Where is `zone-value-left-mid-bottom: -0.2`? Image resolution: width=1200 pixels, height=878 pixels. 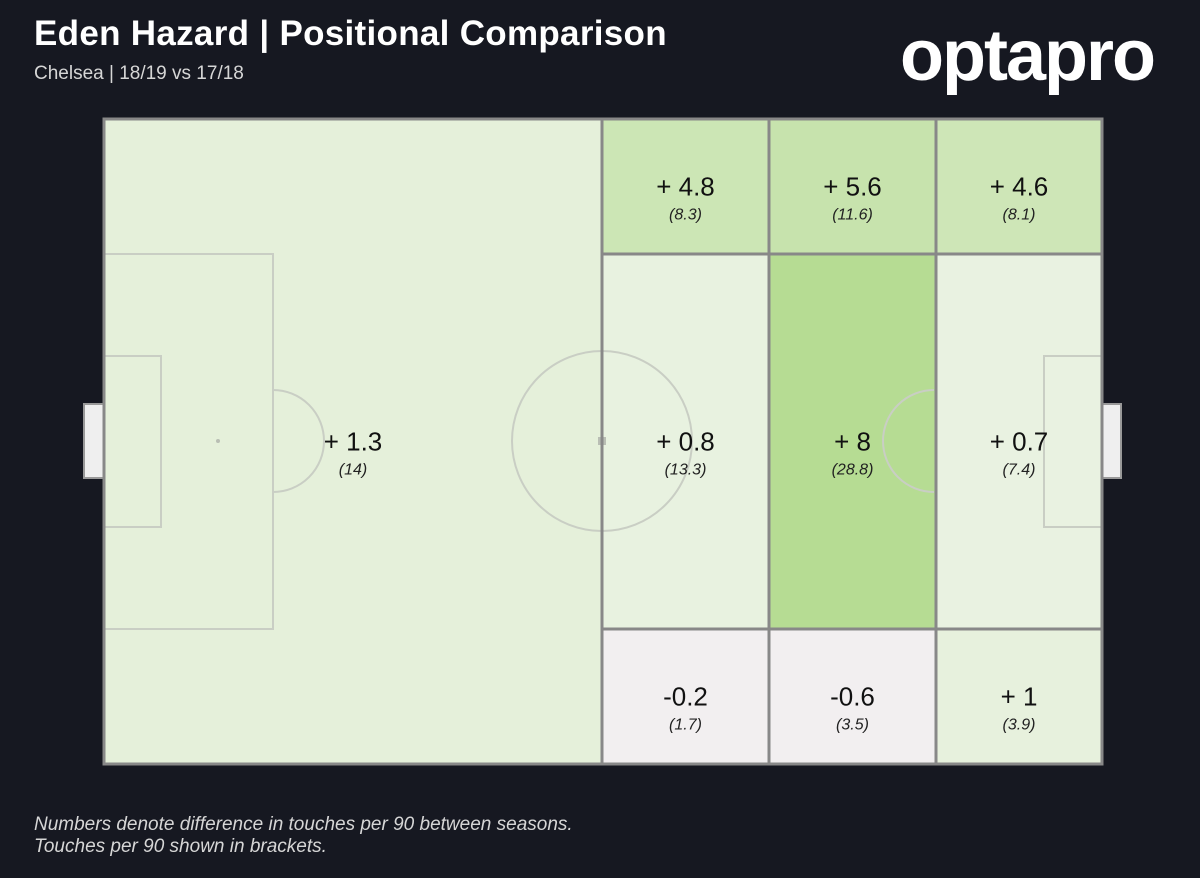
zone-value-left-mid-bottom: -0.2 is located at coordinates (685, 697).